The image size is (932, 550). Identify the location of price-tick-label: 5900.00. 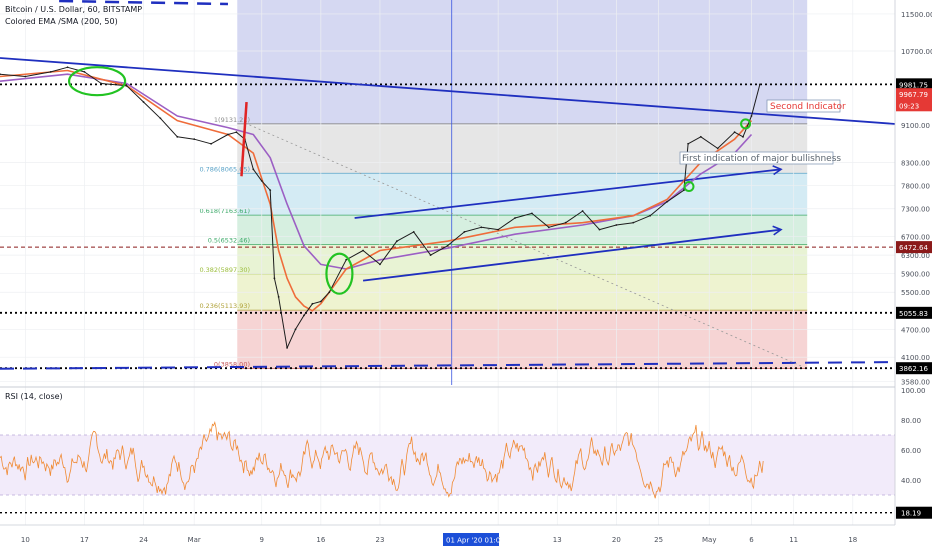
(915, 275).